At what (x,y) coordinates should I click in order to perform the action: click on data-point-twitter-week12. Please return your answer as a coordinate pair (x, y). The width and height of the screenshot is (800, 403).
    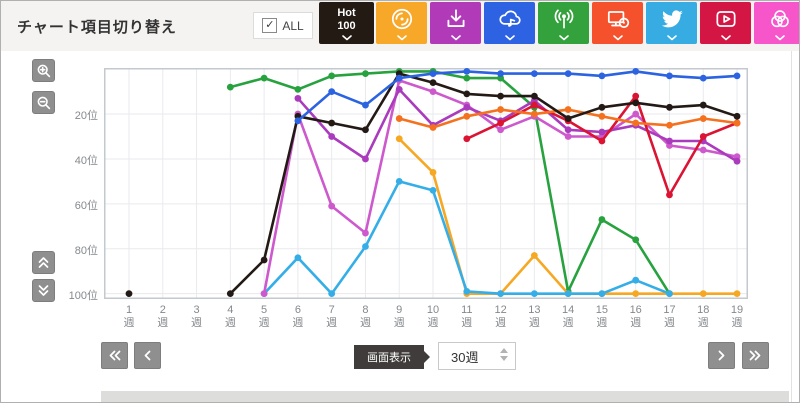
    Looking at the image, I should click on (500, 294).